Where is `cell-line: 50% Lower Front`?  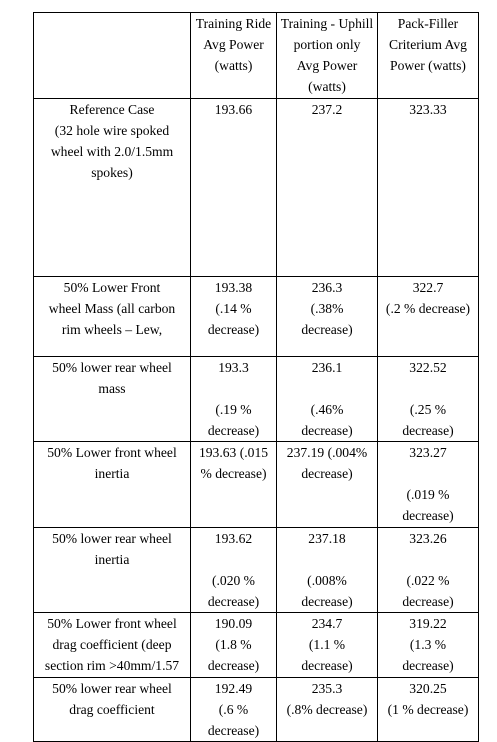
cell-line: 50% Lower Front is located at coordinates (112, 287).